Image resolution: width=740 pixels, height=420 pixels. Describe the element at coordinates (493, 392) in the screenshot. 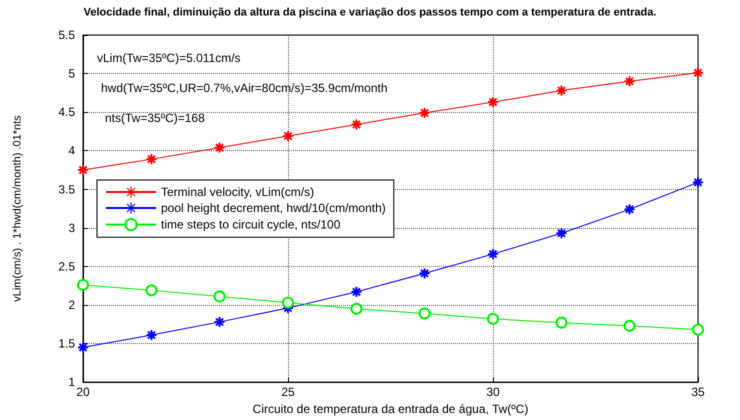

I see `x-tick-label: 30` at that location.